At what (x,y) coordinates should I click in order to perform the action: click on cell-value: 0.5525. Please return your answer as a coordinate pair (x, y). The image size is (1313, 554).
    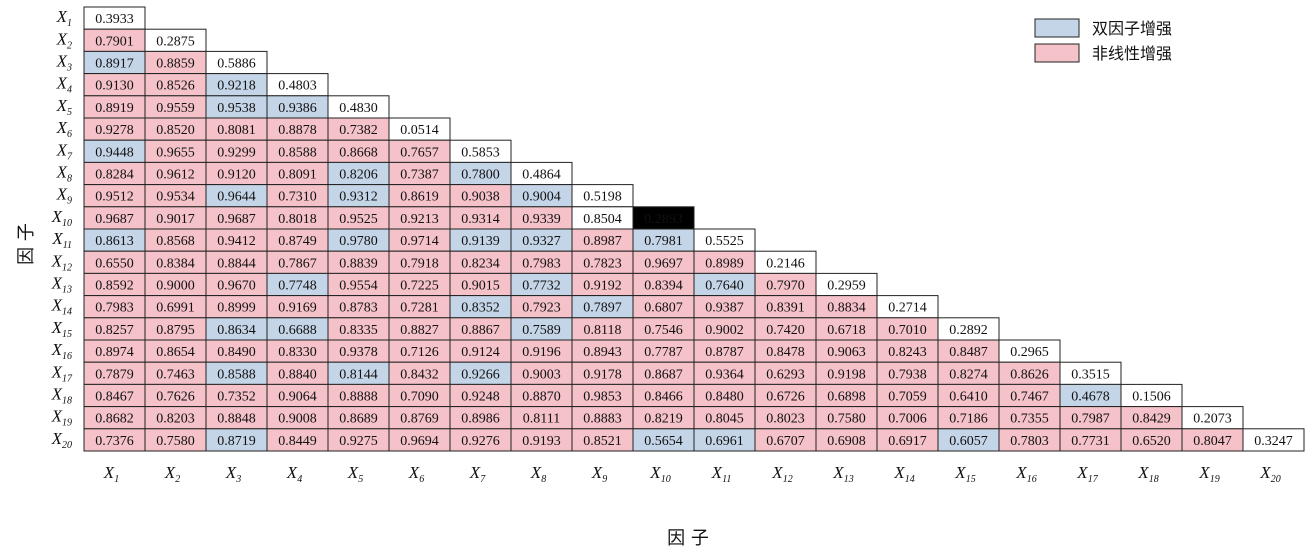
    Looking at the image, I should click on (724, 241).